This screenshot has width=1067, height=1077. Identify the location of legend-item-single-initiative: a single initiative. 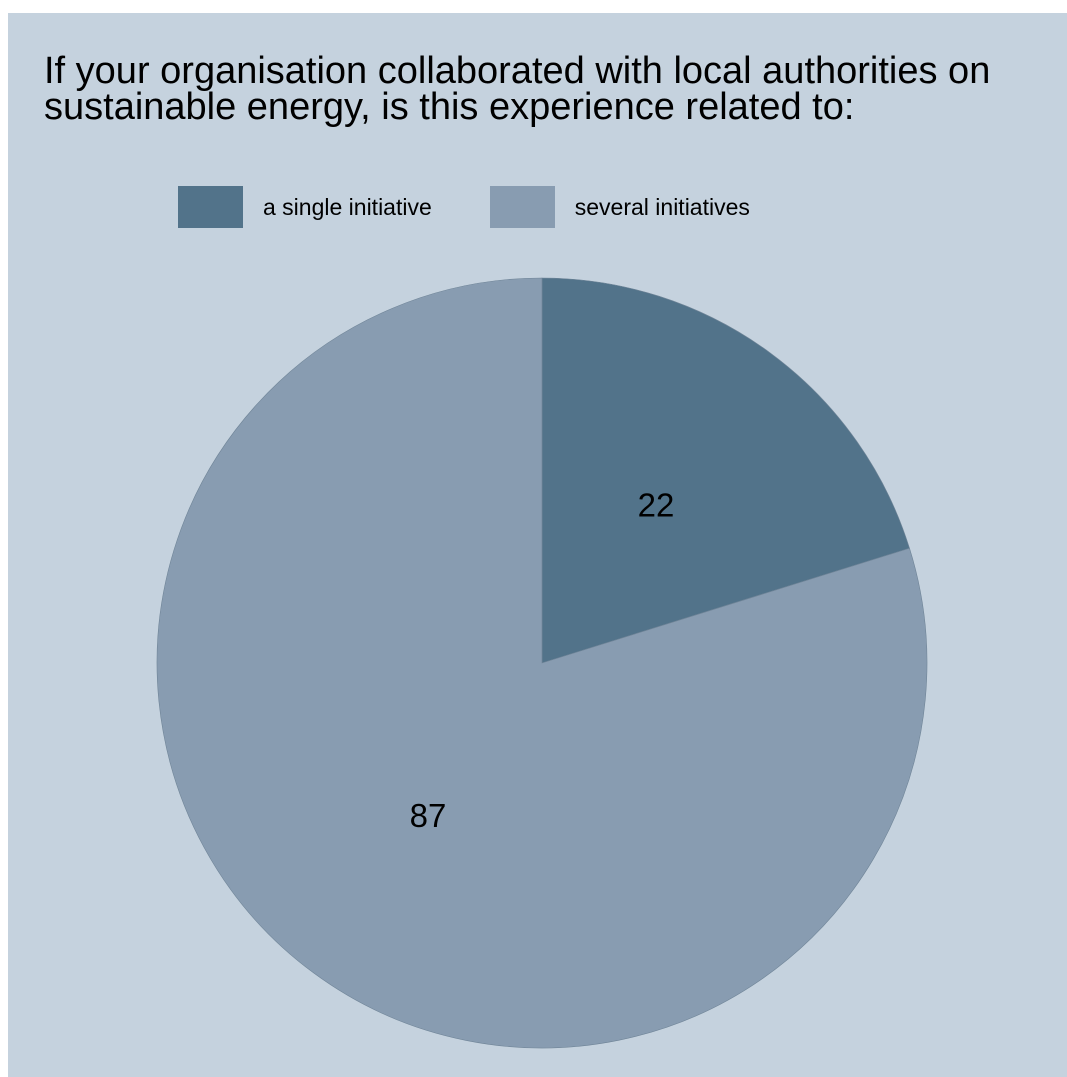
(305, 207).